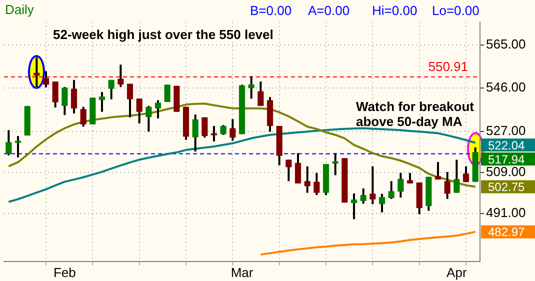 Image resolution: width=535 pixels, height=281 pixels. What do you see at coordinates (19, 9) in the screenshot?
I see `chart-title: Daily` at bounding box center [19, 9].